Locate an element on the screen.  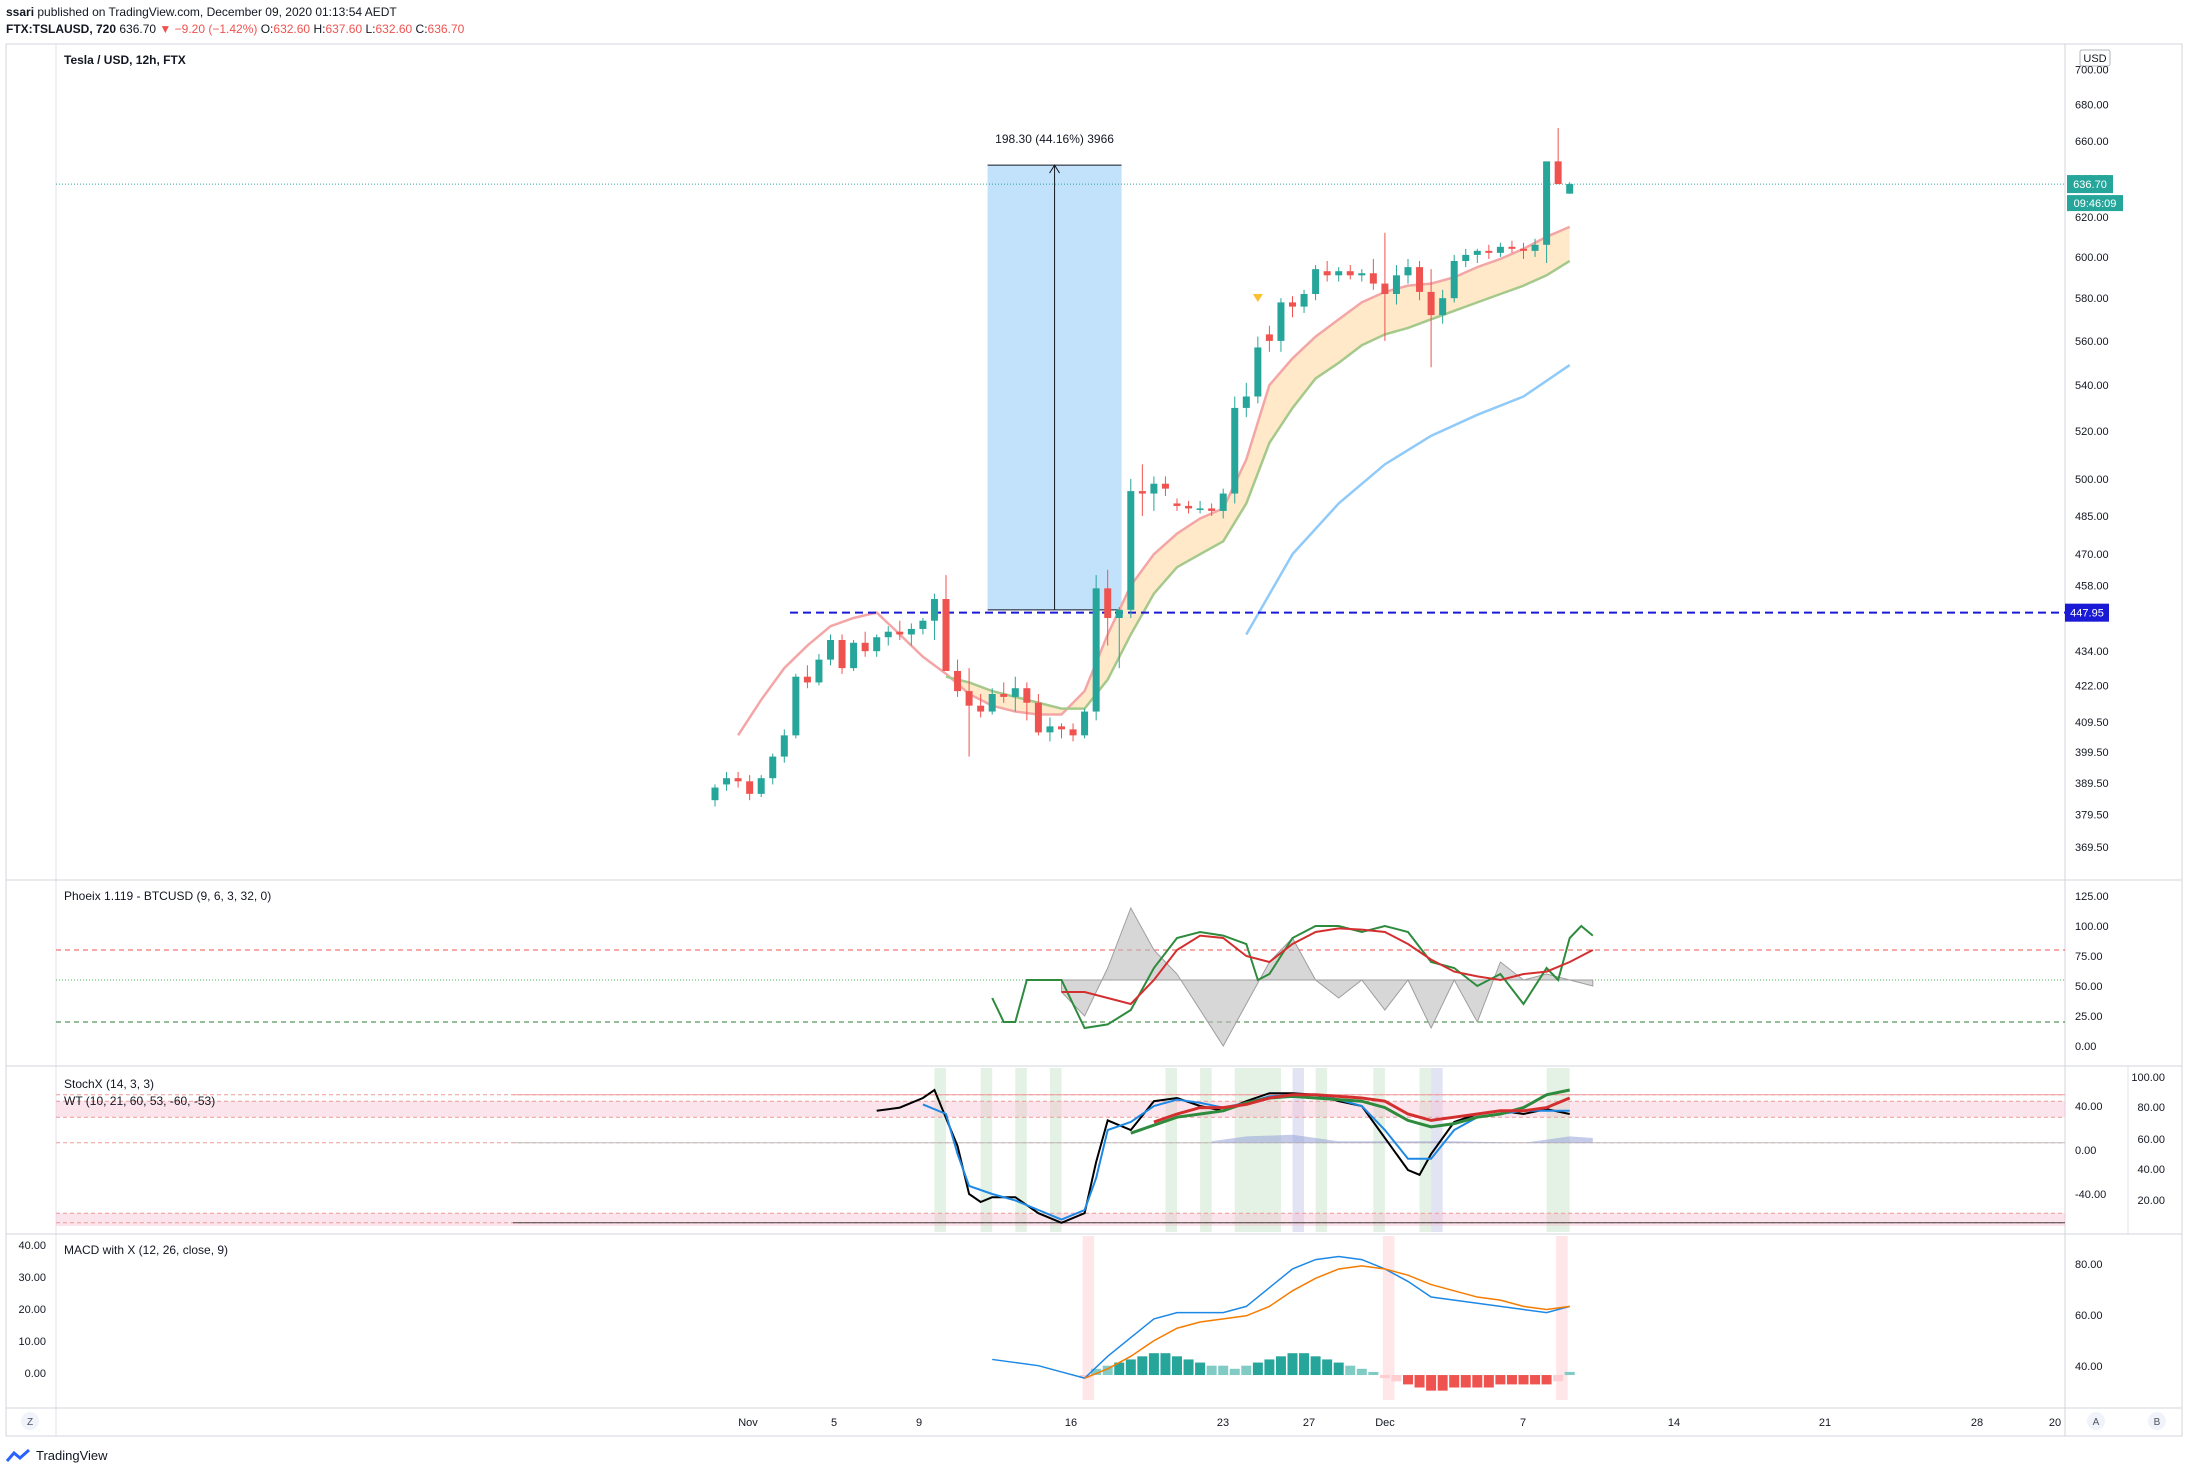
phoeix-tick-label: 25.00 is located at coordinates (2089, 1017).